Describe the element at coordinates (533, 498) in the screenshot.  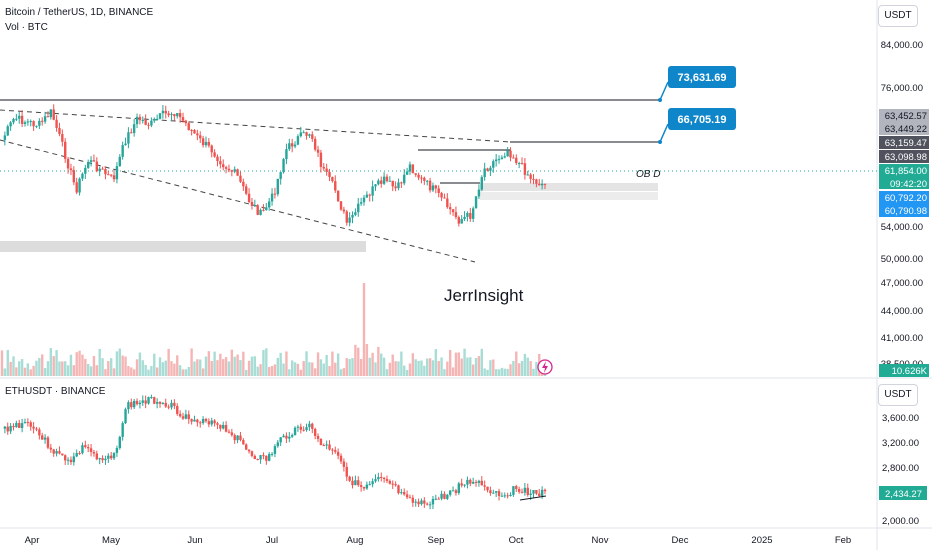
I see `eth-support-line` at that location.